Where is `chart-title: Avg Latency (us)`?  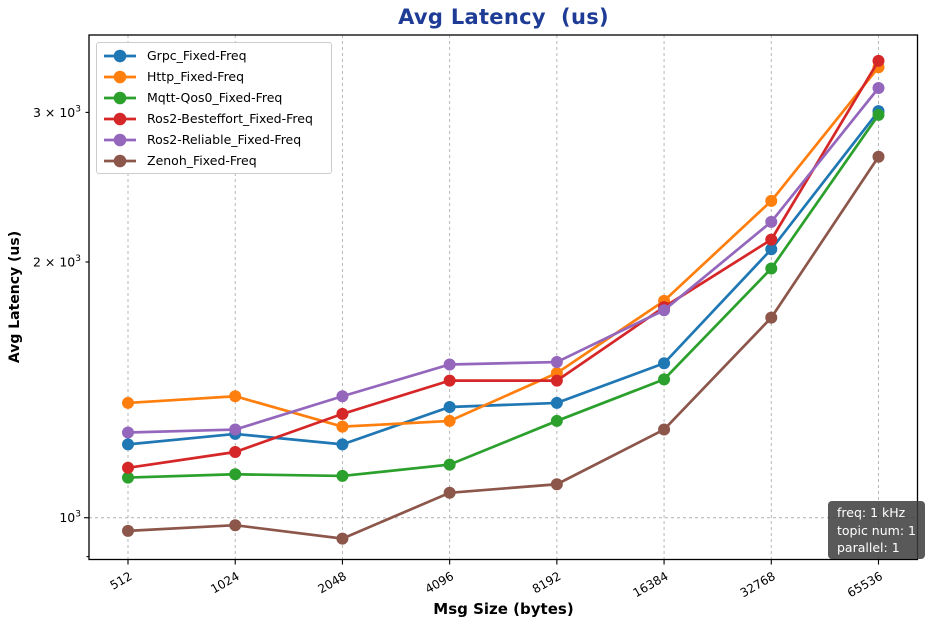 chart-title: Avg Latency (us) is located at coordinates (503, 17).